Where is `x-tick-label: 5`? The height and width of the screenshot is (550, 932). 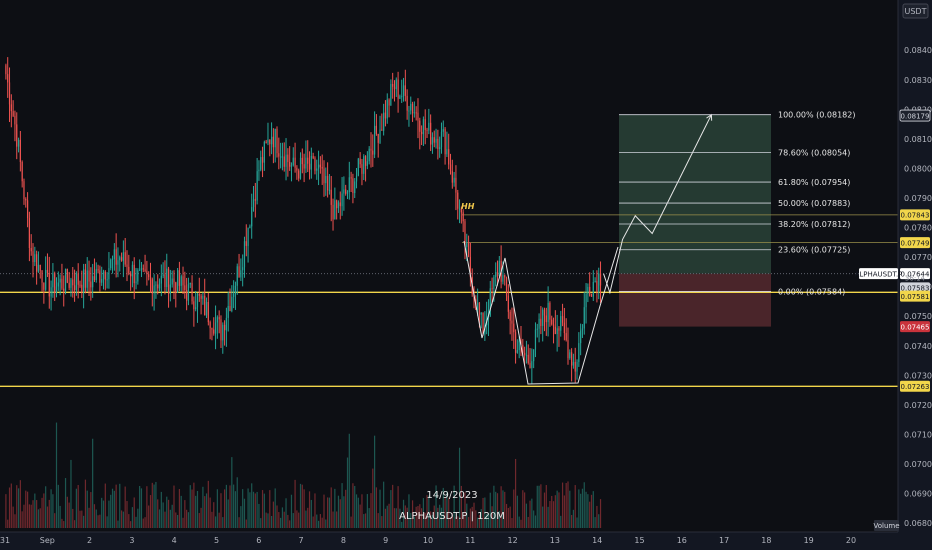
x-tick-label: 5 is located at coordinates (216, 540).